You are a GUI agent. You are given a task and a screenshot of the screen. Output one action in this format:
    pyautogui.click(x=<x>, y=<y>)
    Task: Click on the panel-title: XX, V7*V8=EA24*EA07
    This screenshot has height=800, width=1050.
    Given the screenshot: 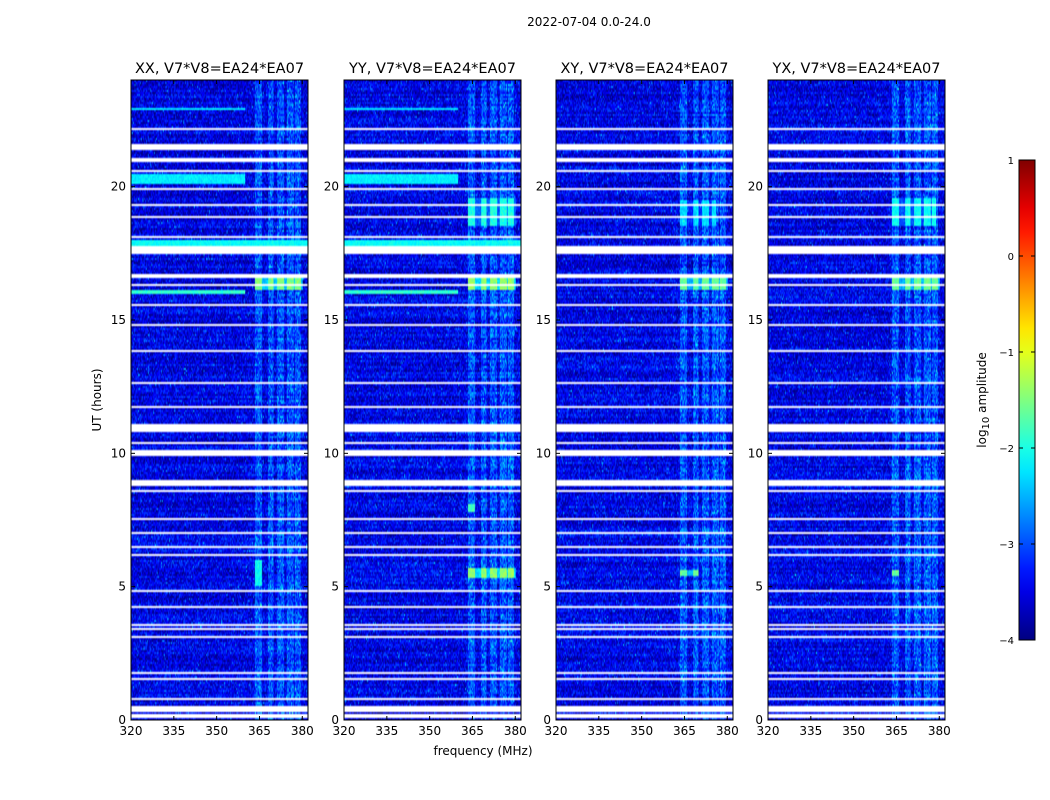 What is the action you would take?
    pyautogui.click(x=219, y=69)
    